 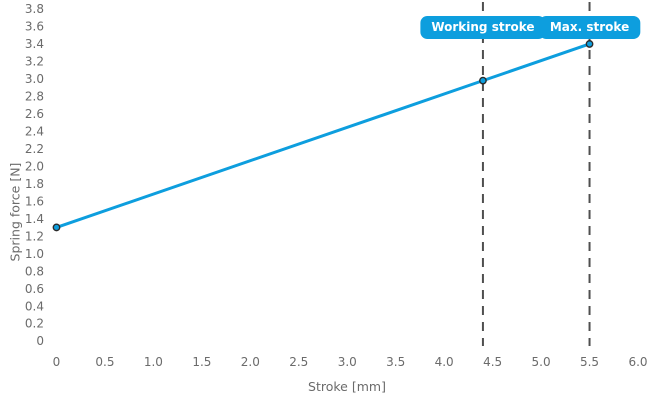 I want to click on y-tick-label: 3.0, so click(x=34, y=79).